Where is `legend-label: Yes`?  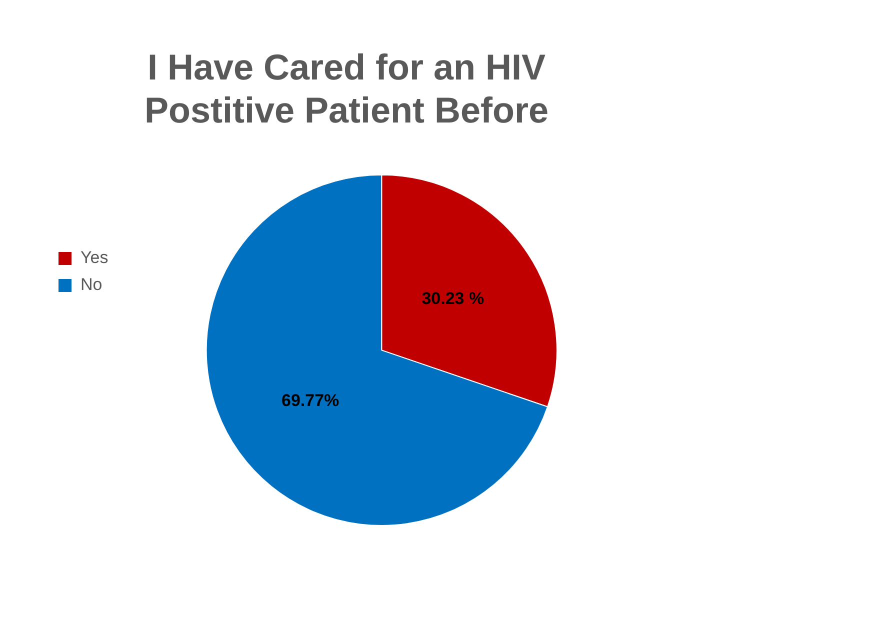 legend-label: Yes is located at coordinates (94, 258).